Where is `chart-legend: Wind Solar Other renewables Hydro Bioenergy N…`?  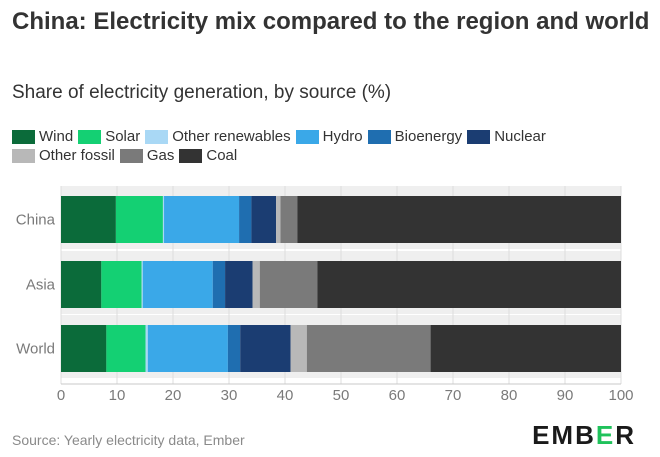 chart-legend: Wind Solar Other renewables Hydro Bioenergy N… is located at coordinates (332, 146).